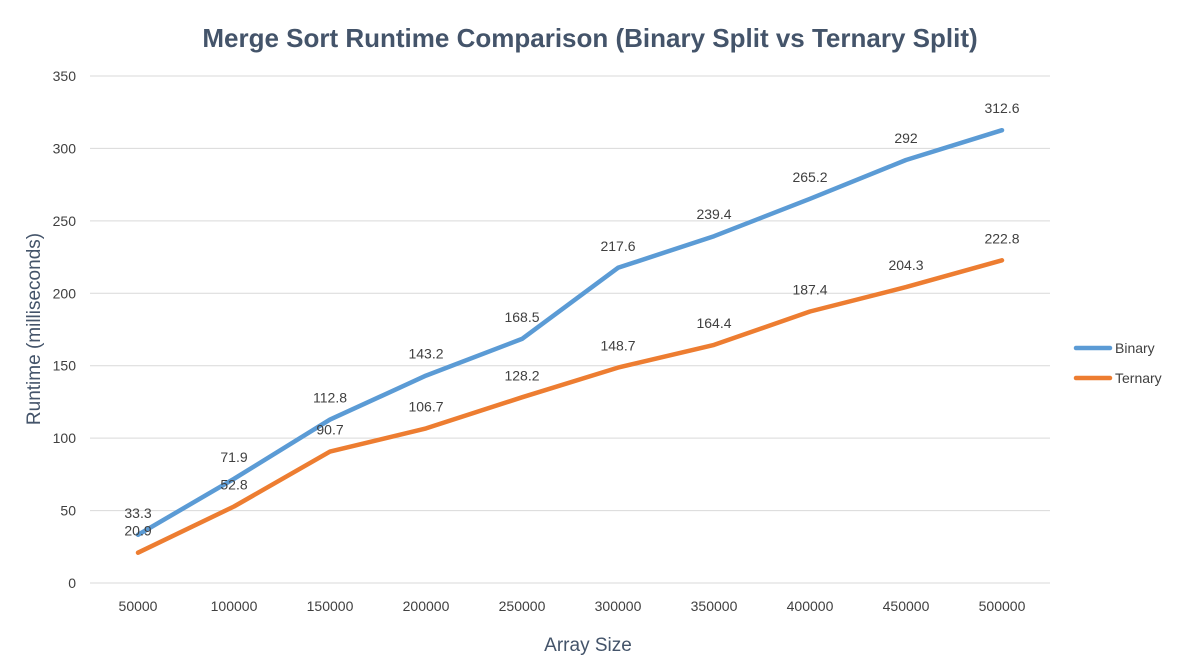 The width and height of the screenshot is (1191, 672). What do you see at coordinates (522, 606) in the screenshot?
I see `x-tick-label: 250000` at bounding box center [522, 606].